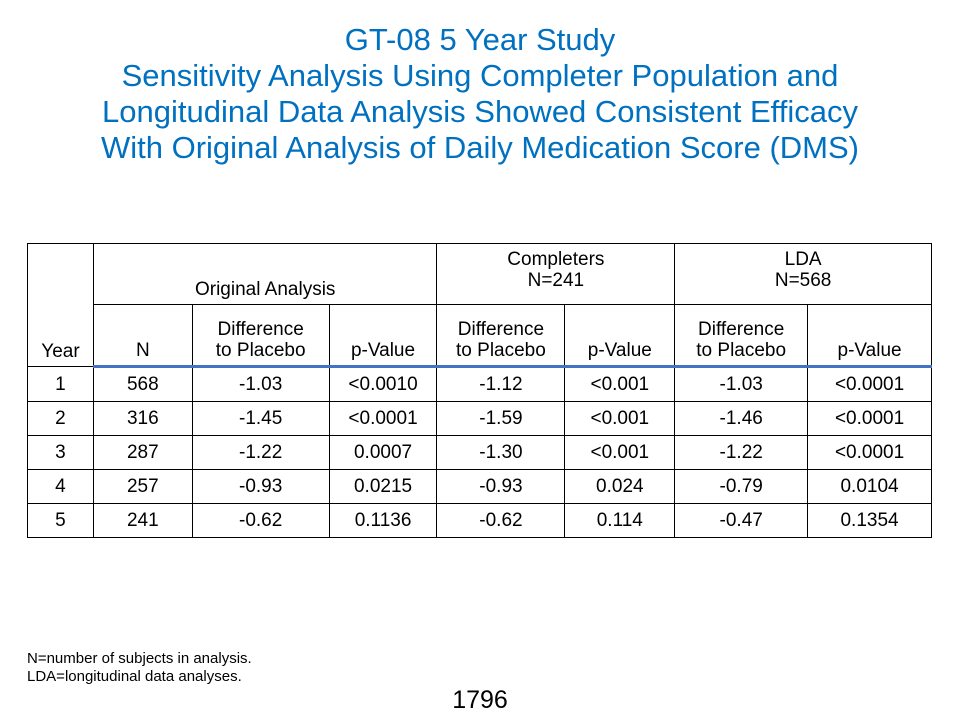  What do you see at coordinates (869, 336) in the screenshot?
I see `header-lda-pvalue: p-Value` at bounding box center [869, 336].